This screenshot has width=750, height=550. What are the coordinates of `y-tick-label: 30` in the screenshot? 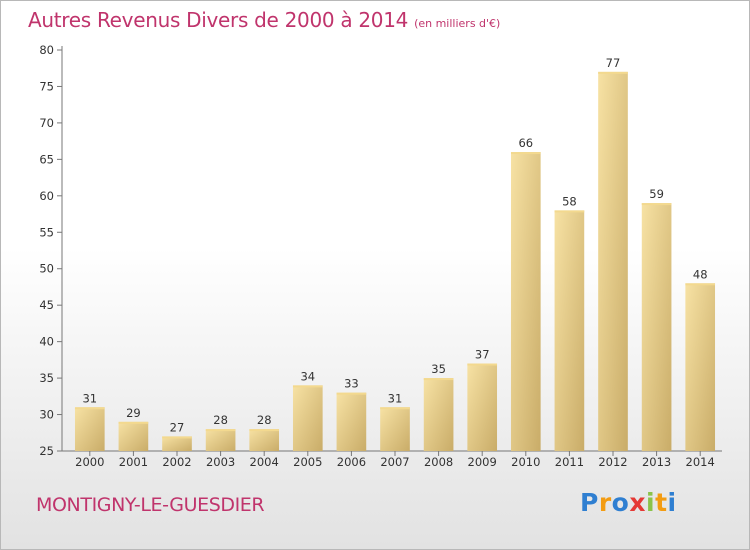 It's located at (46, 415).